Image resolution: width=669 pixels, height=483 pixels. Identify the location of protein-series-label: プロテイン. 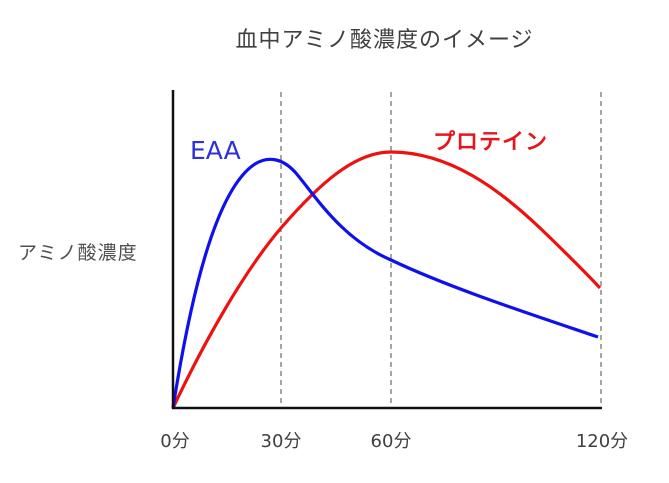
(491, 142).